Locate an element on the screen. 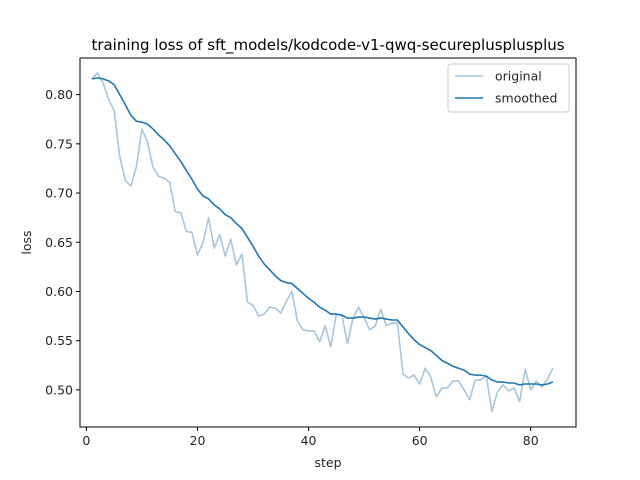  x-tick-label: 60 is located at coordinates (420, 440).